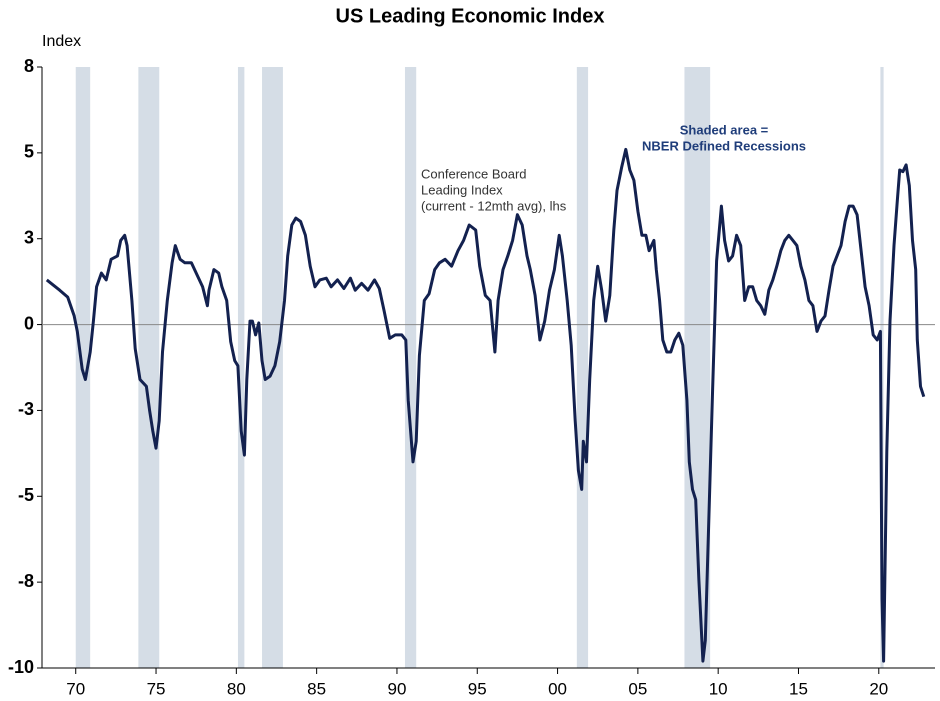 The width and height of the screenshot is (940, 701). Describe the element at coordinates (798, 688) in the screenshot. I see `x-tick-label: 15` at that location.